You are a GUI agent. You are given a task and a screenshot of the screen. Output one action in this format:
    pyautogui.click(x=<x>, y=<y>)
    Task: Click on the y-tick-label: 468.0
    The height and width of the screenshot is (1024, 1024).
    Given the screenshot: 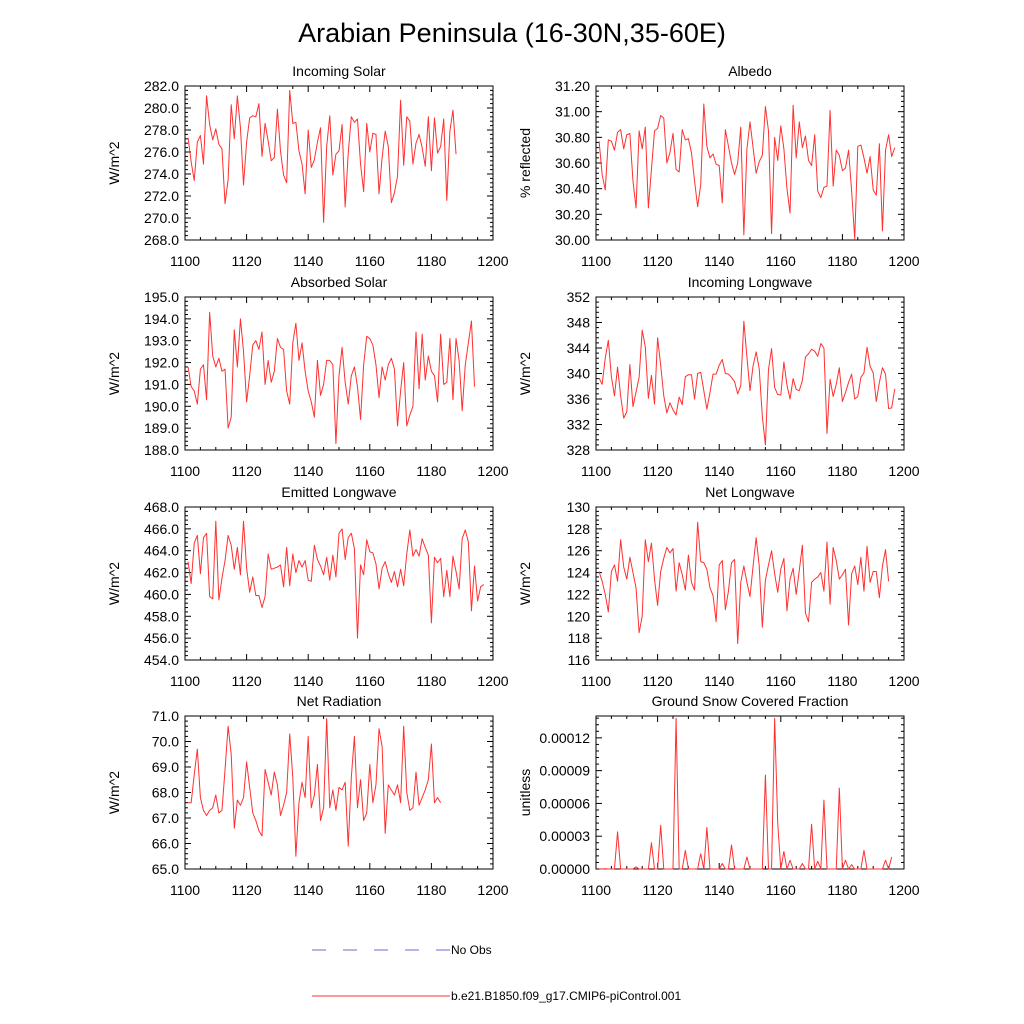 What is the action you would take?
    pyautogui.click(x=161, y=507)
    